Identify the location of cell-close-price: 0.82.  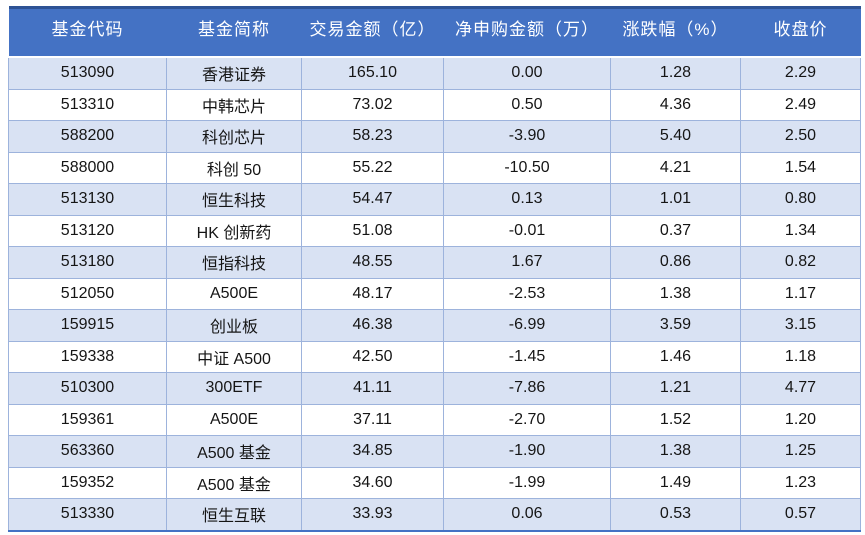
(800, 262).